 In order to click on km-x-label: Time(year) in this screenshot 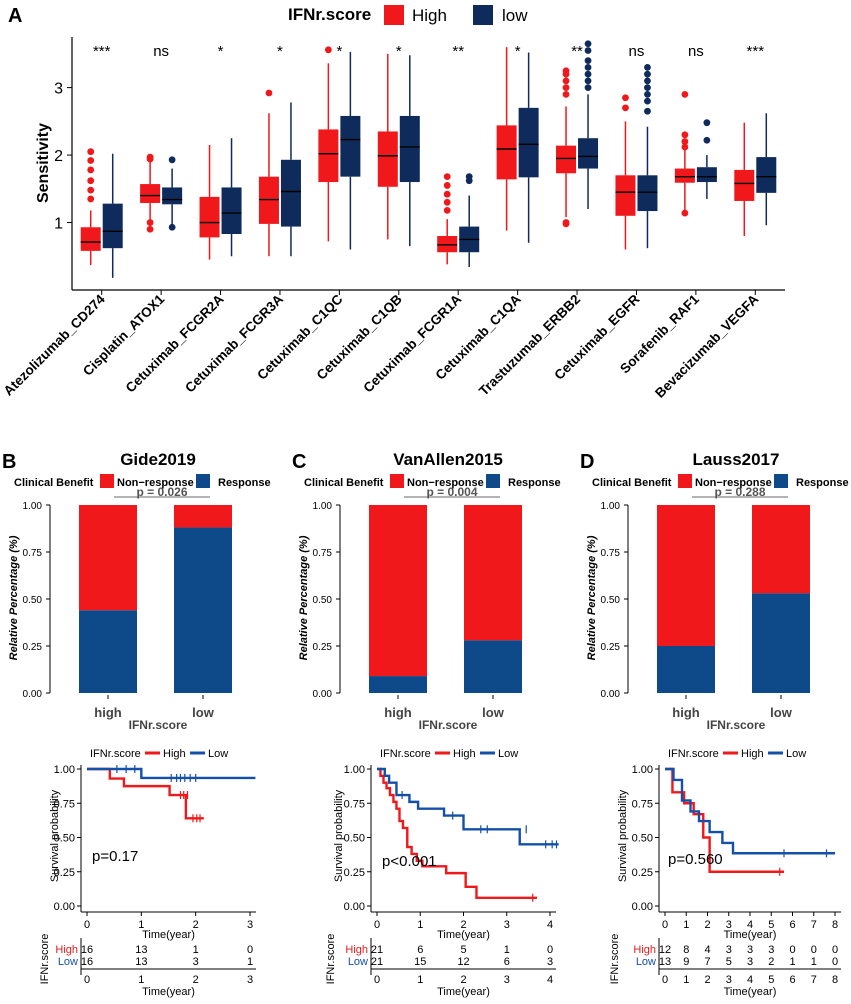, I will do `click(750, 935)`.